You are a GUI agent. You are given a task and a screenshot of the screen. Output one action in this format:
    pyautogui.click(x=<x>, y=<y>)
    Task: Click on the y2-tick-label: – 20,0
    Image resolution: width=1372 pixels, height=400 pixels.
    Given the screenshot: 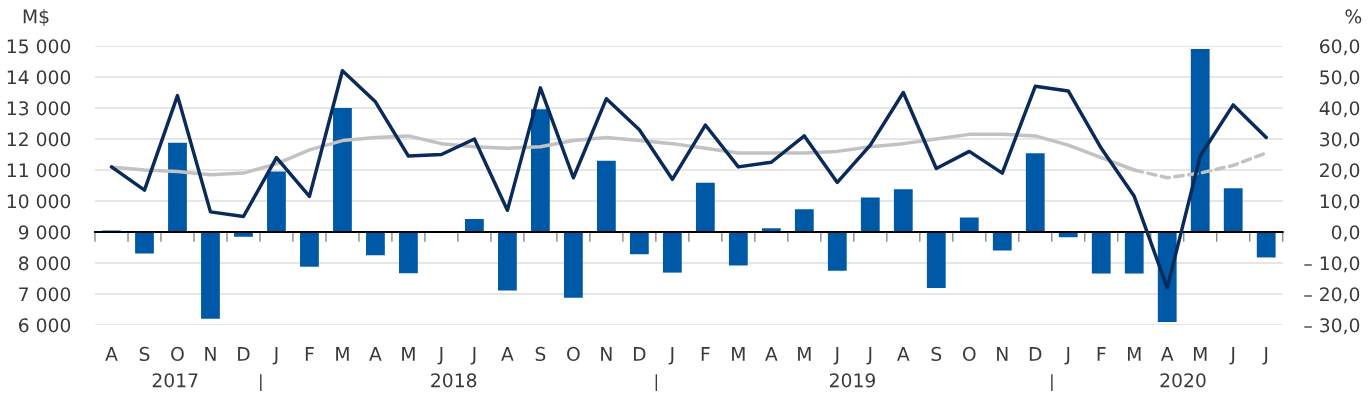 What is the action you would take?
    pyautogui.click(x=1332, y=295)
    